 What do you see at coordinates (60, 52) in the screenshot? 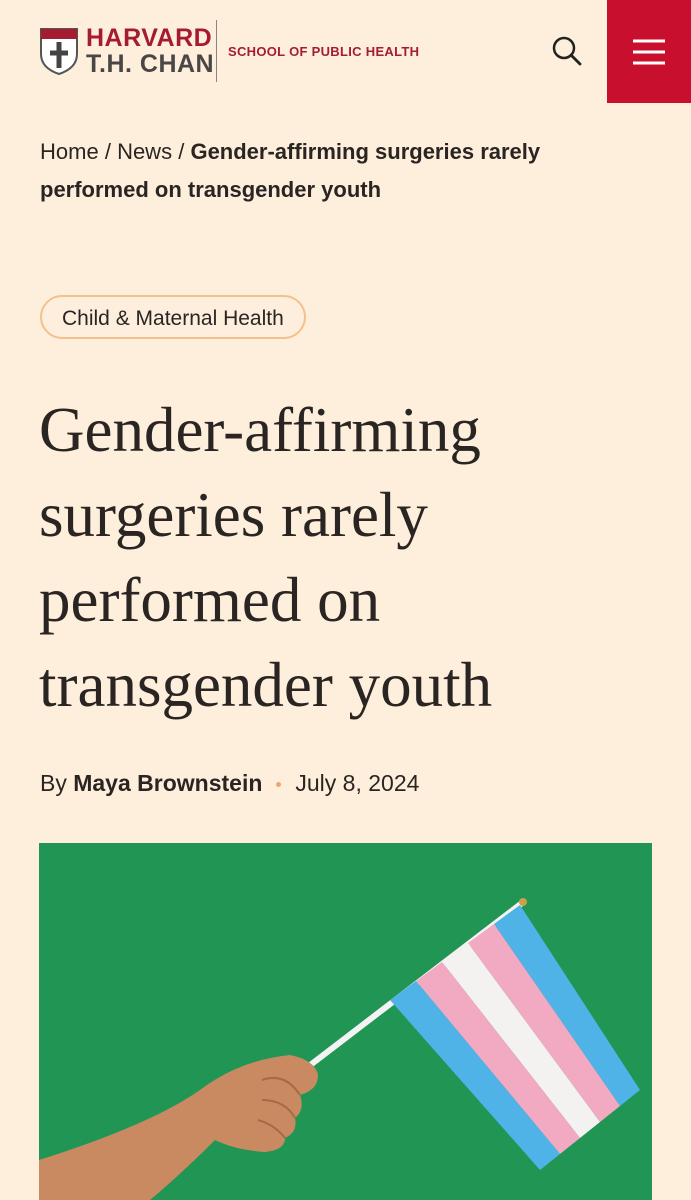
I see `logo-shield` at bounding box center [60, 52].